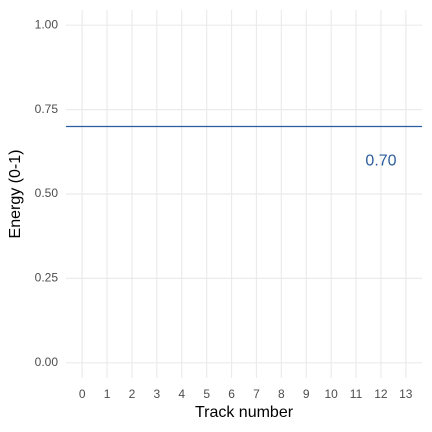  I want to click on x-tick-label: 1, so click(107, 394).